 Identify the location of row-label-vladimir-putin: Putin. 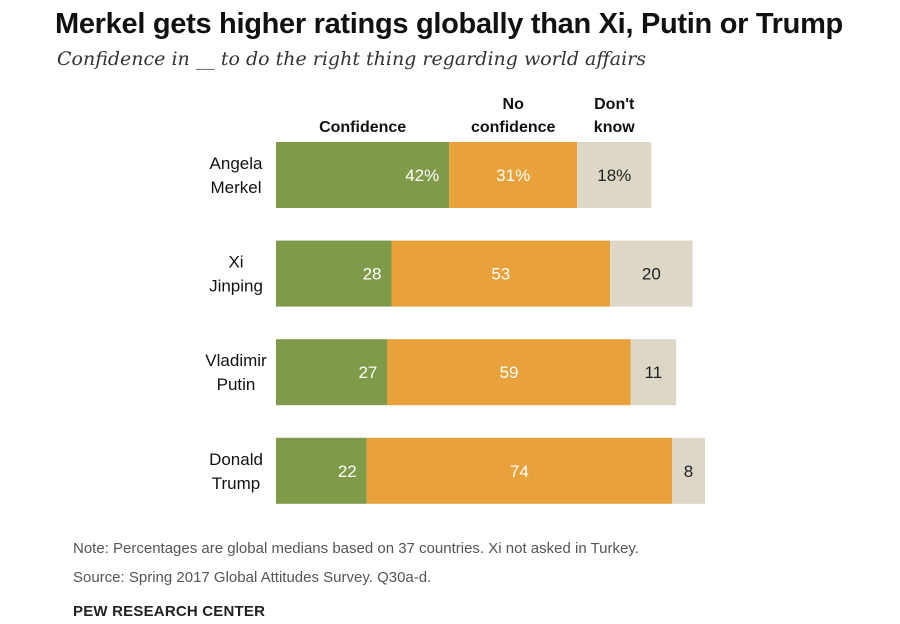
(236, 384).